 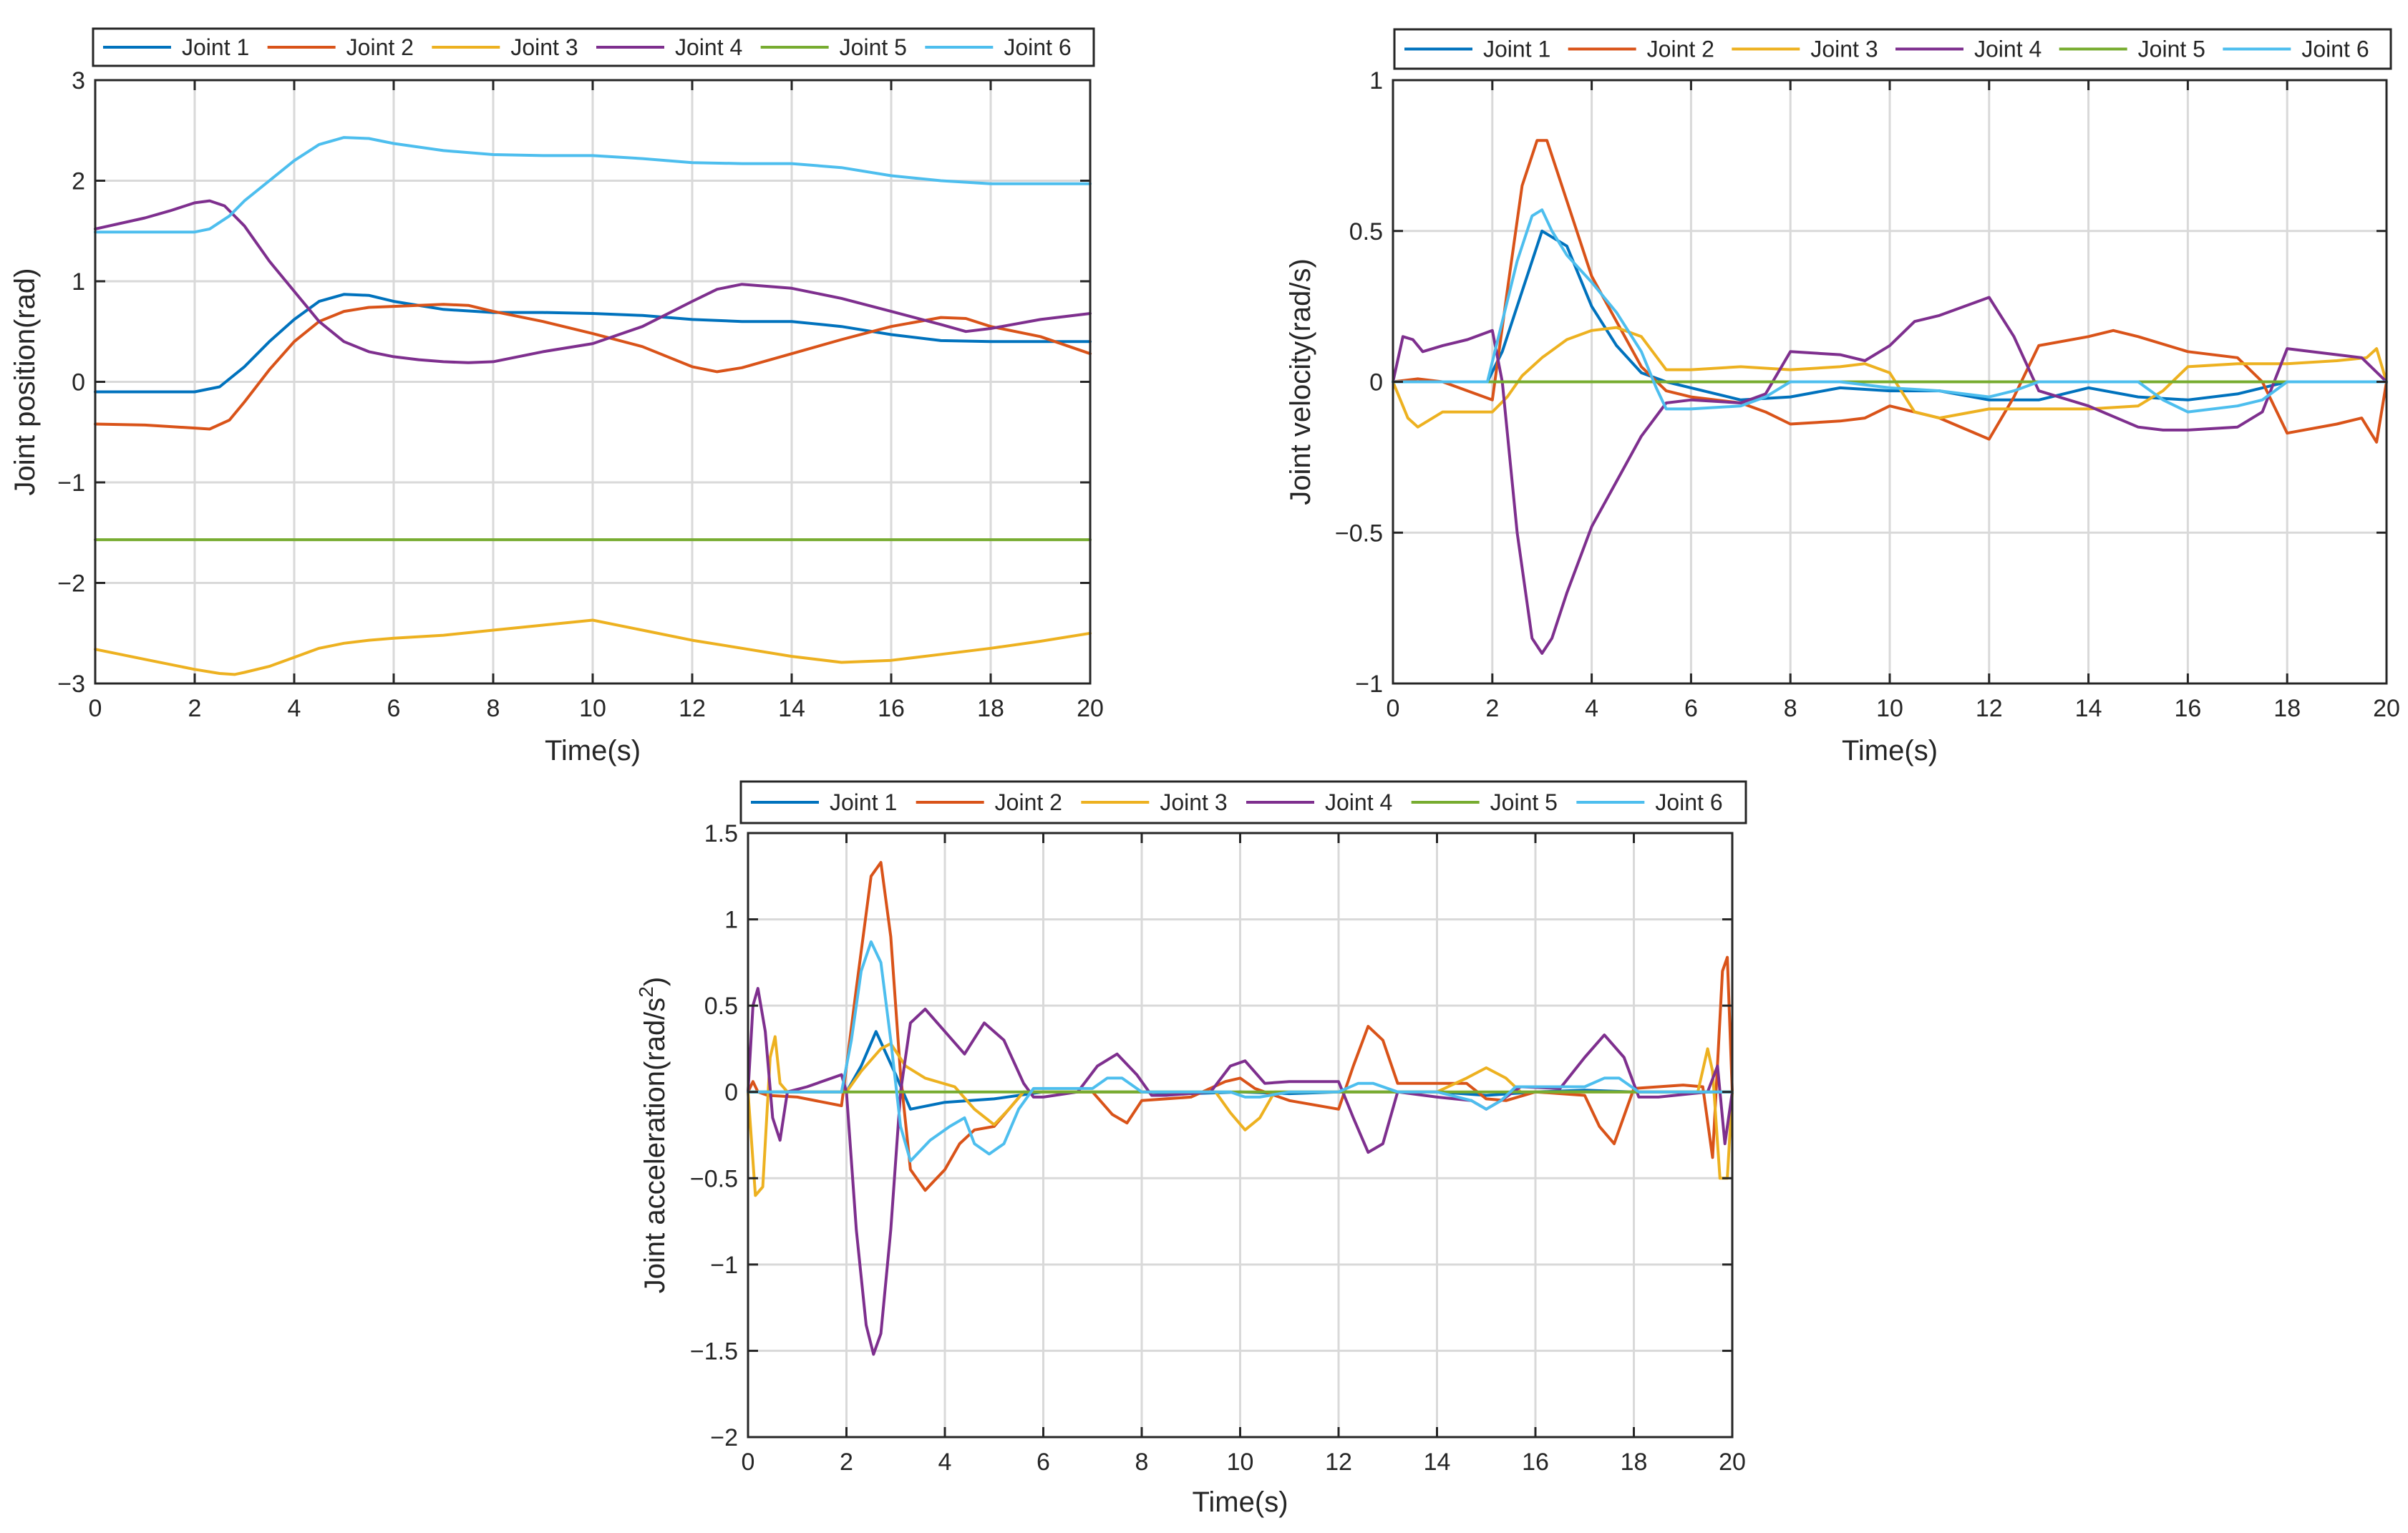 I want to click on y-axis-label: Joint velocity(rad/s), so click(x=1301, y=381).